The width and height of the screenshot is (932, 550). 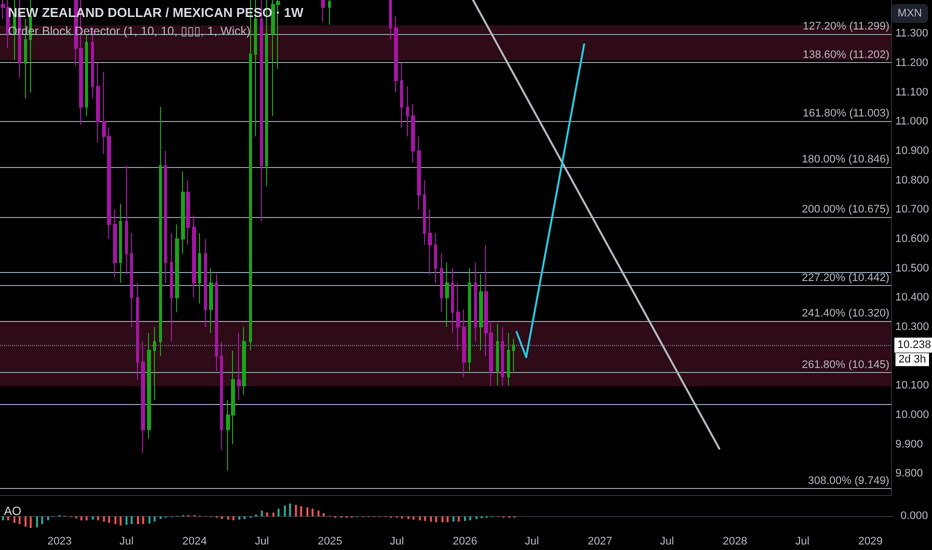 What do you see at coordinates (846, 210) in the screenshot?
I see `ref-line-label: 200.00% (10.675)` at bounding box center [846, 210].